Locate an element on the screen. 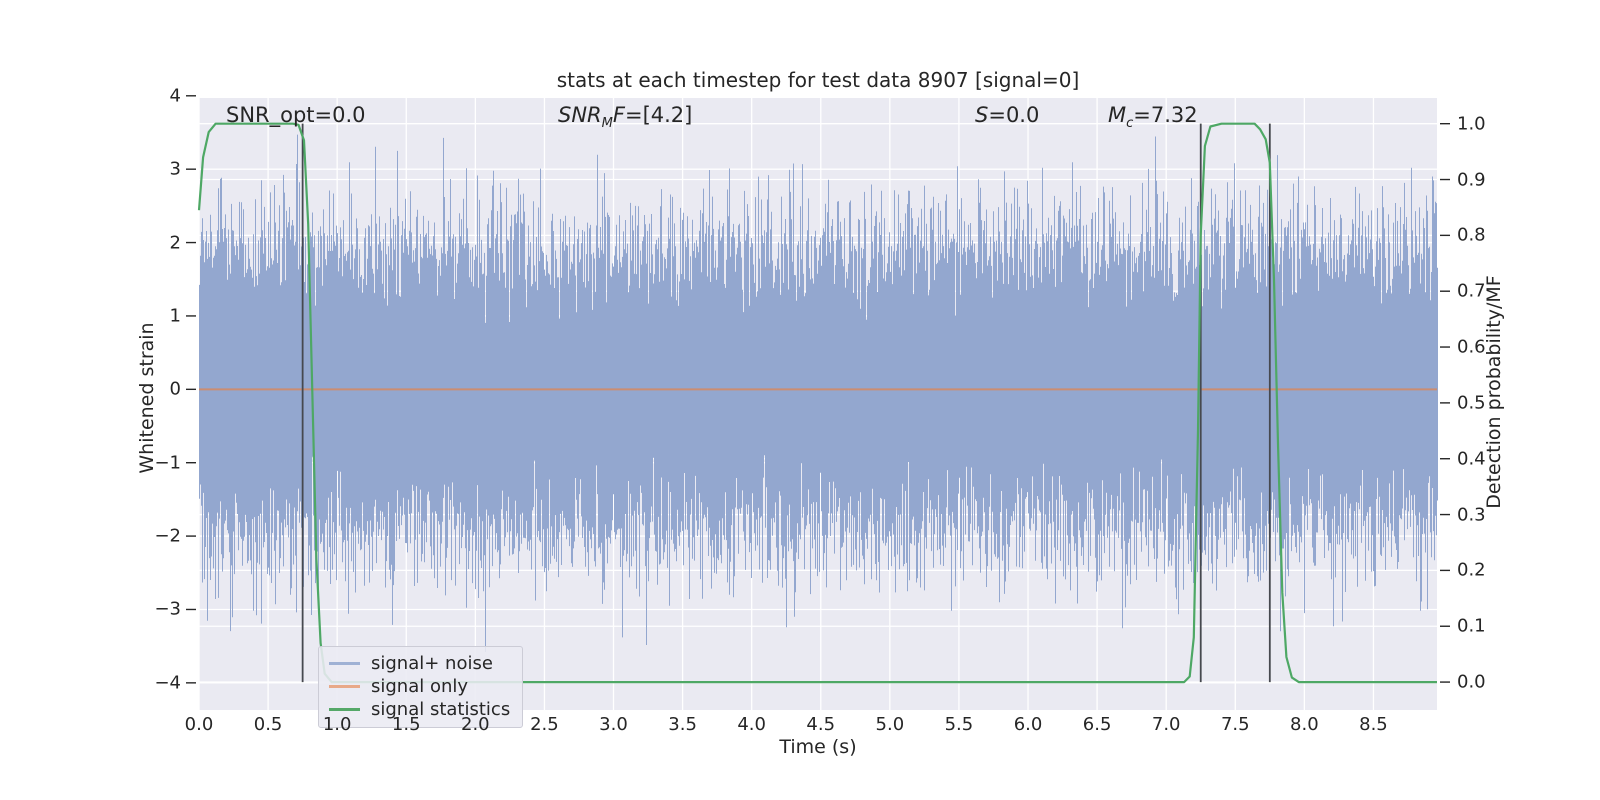 The height and width of the screenshot is (800, 1600). legend-label-signal-only: signal only is located at coordinates (420, 686).